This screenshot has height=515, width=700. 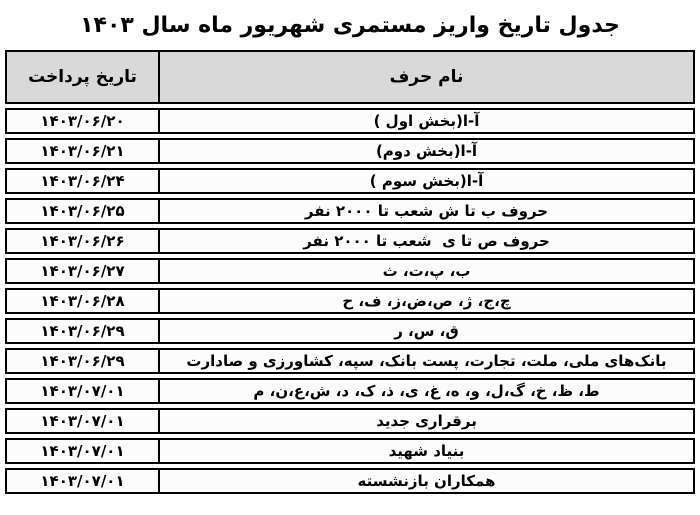 I want to click on table-row: بنیاد شهید ۱۴۰۳/۰۷/۰۱, so click(x=350, y=451).